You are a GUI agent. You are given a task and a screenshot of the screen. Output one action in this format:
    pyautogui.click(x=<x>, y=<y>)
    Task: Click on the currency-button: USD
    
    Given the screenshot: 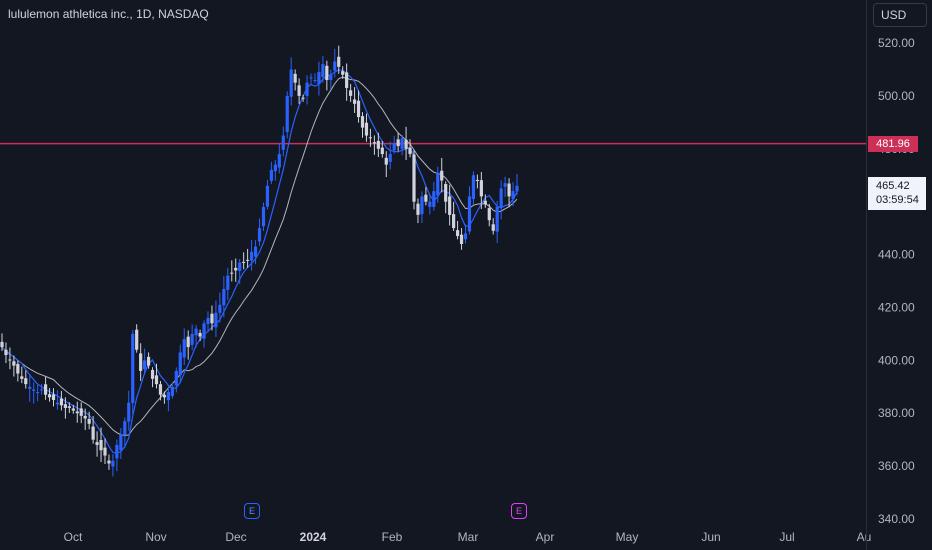 What is the action you would take?
    pyautogui.click(x=900, y=15)
    